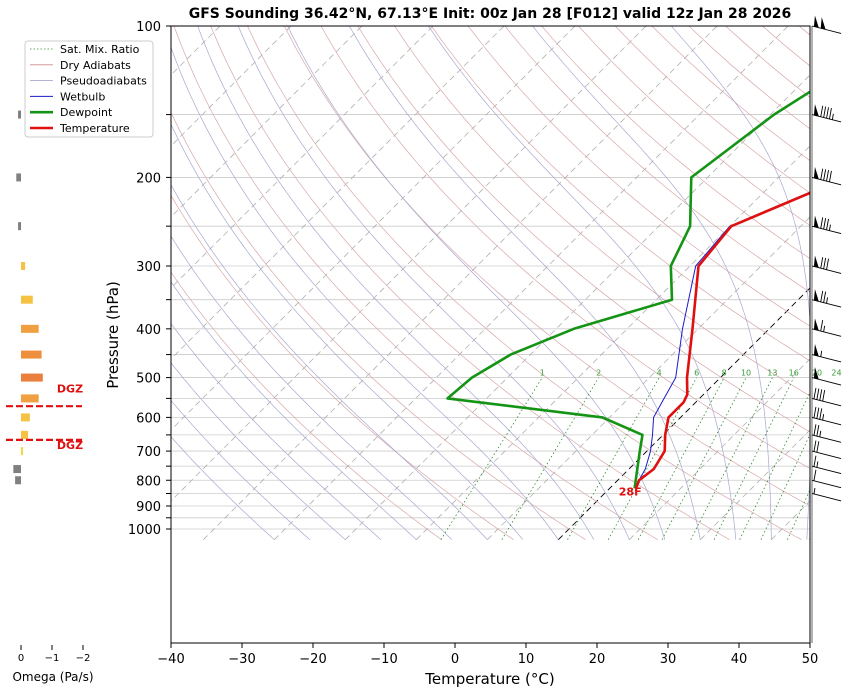 The height and width of the screenshot is (692, 850). I want to click on mixing-ratio-label: 6, so click(696, 373).